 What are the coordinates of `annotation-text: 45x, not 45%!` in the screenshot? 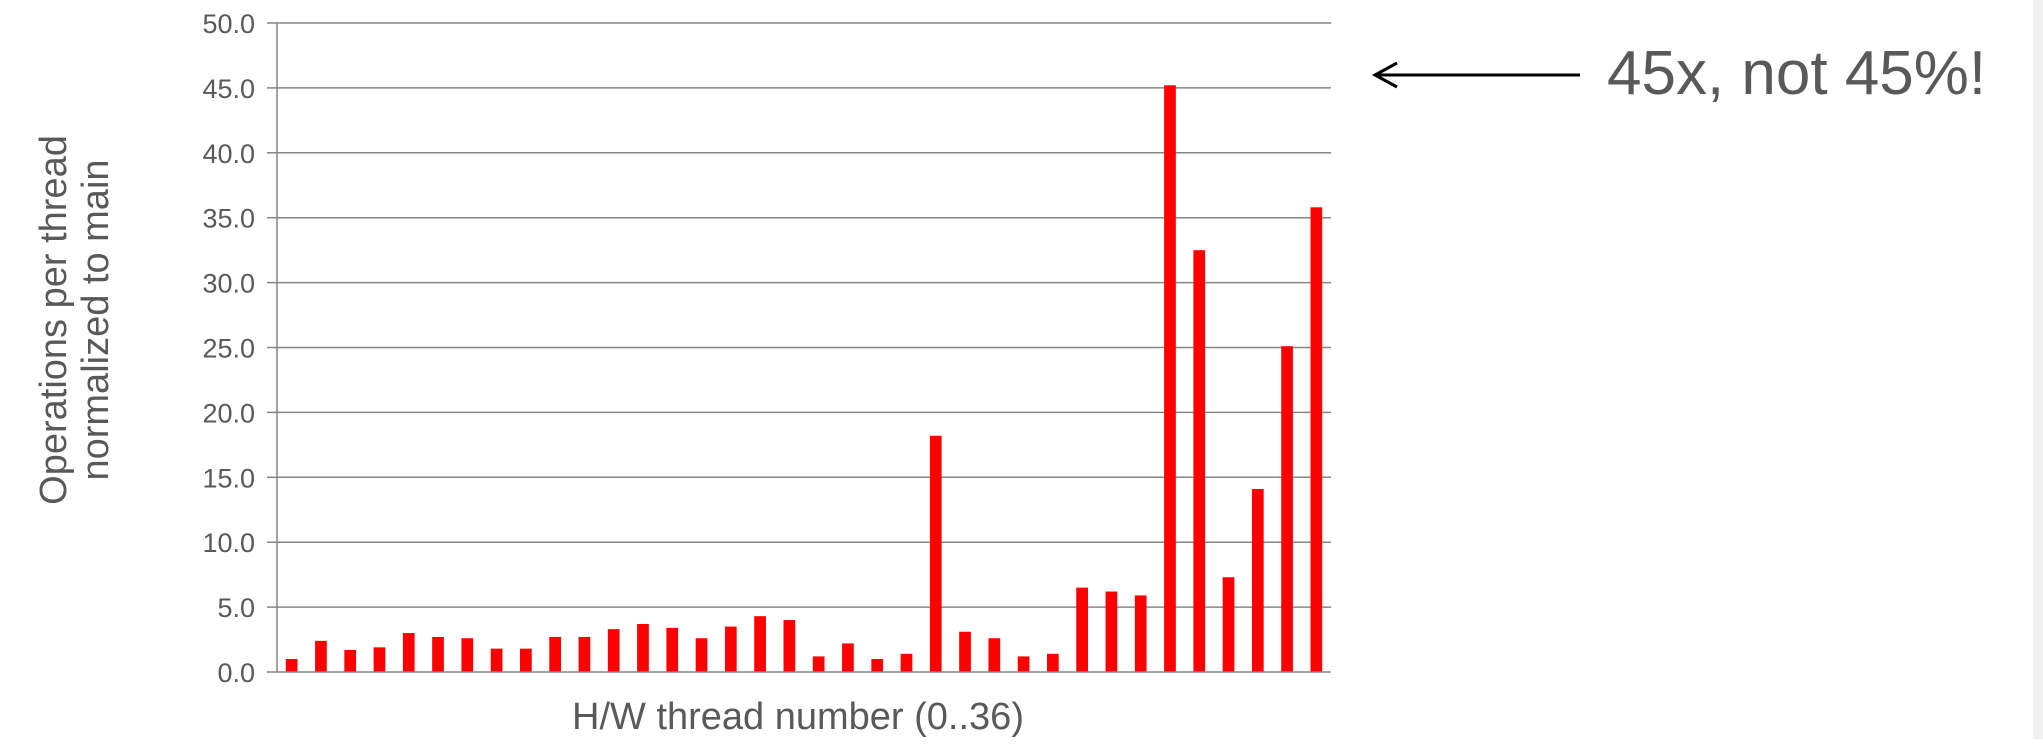 It's located at (1796, 73).